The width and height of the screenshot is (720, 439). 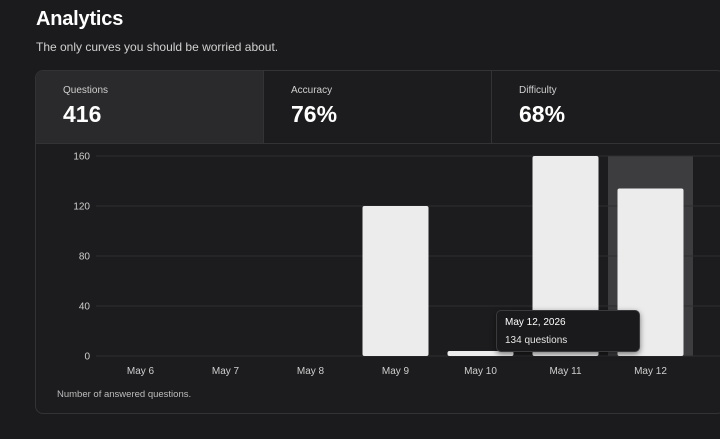 I want to click on tooltip-date: May 12, 2026, so click(x=535, y=322).